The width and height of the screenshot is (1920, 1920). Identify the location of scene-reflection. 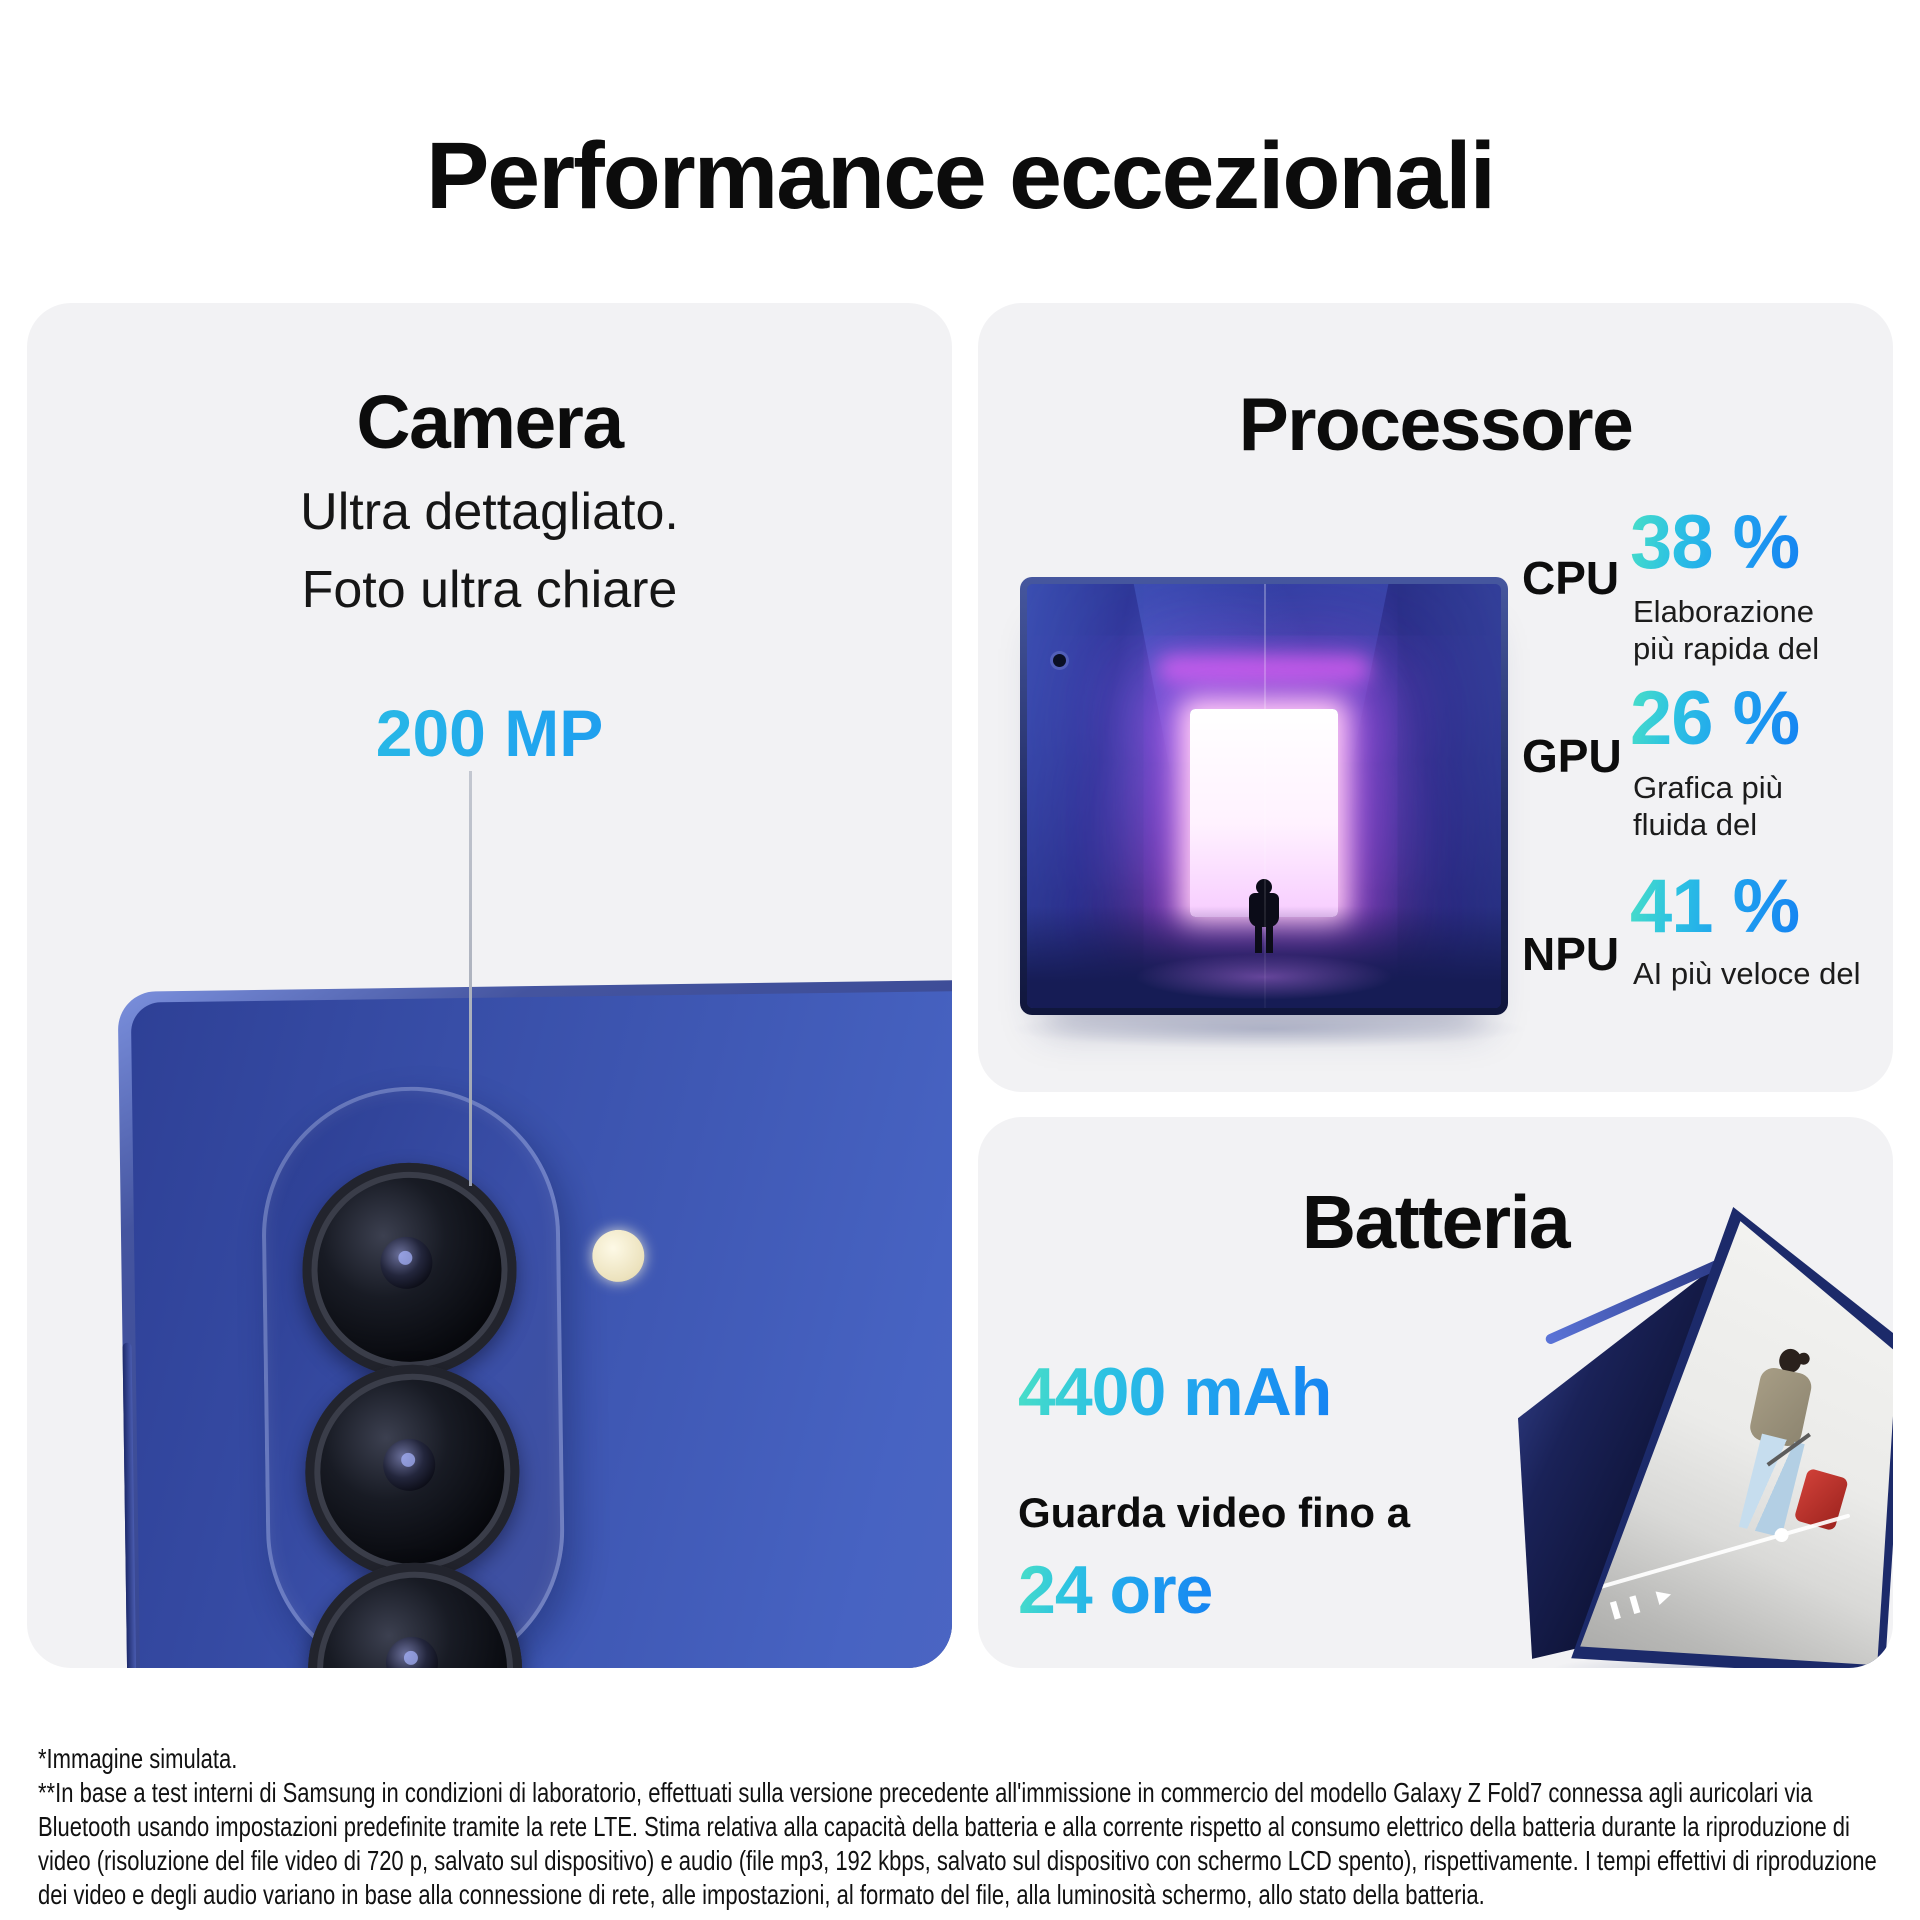
(1264, 976).